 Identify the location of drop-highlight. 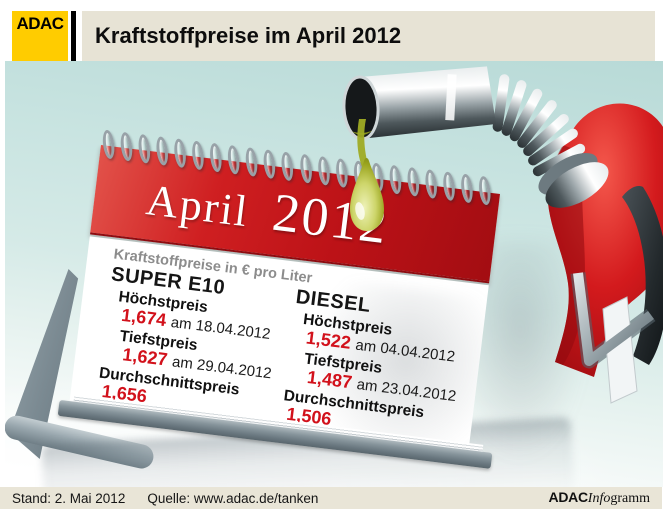
(360, 211).